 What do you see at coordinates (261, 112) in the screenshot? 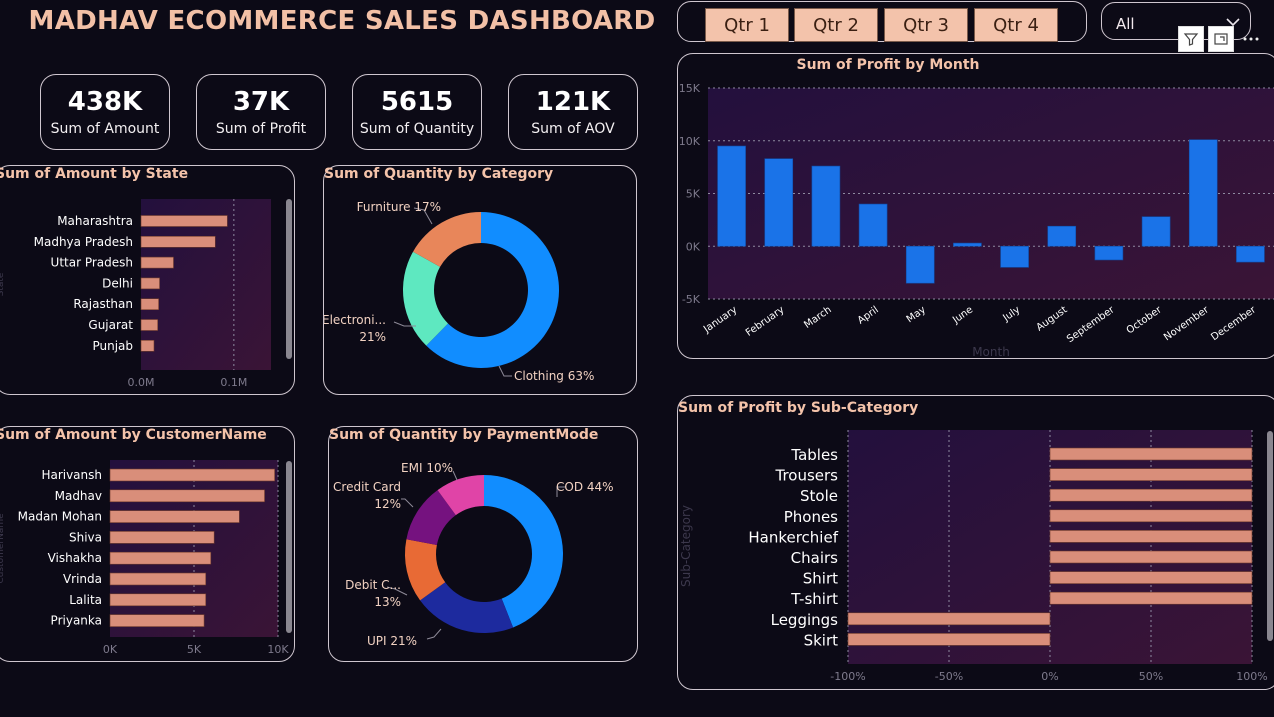
I see `kpi-card-profit: 37K Sum of Profit` at bounding box center [261, 112].